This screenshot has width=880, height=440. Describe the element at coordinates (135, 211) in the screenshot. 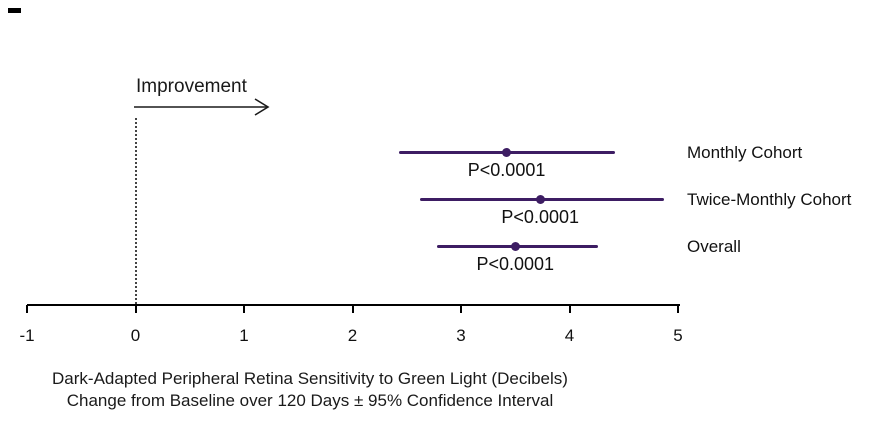

I see `zero-reference-line` at that location.